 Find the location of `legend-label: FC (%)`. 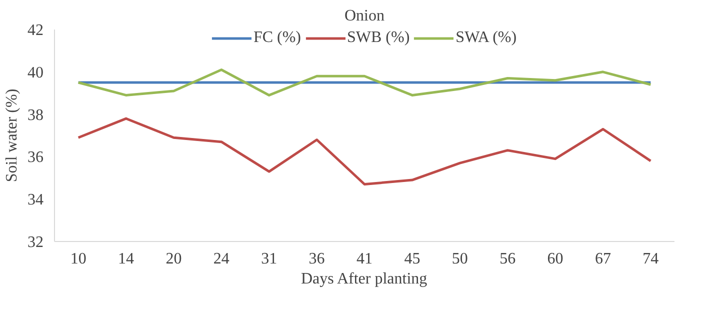

legend-label: FC (%) is located at coordinates (277, 38).